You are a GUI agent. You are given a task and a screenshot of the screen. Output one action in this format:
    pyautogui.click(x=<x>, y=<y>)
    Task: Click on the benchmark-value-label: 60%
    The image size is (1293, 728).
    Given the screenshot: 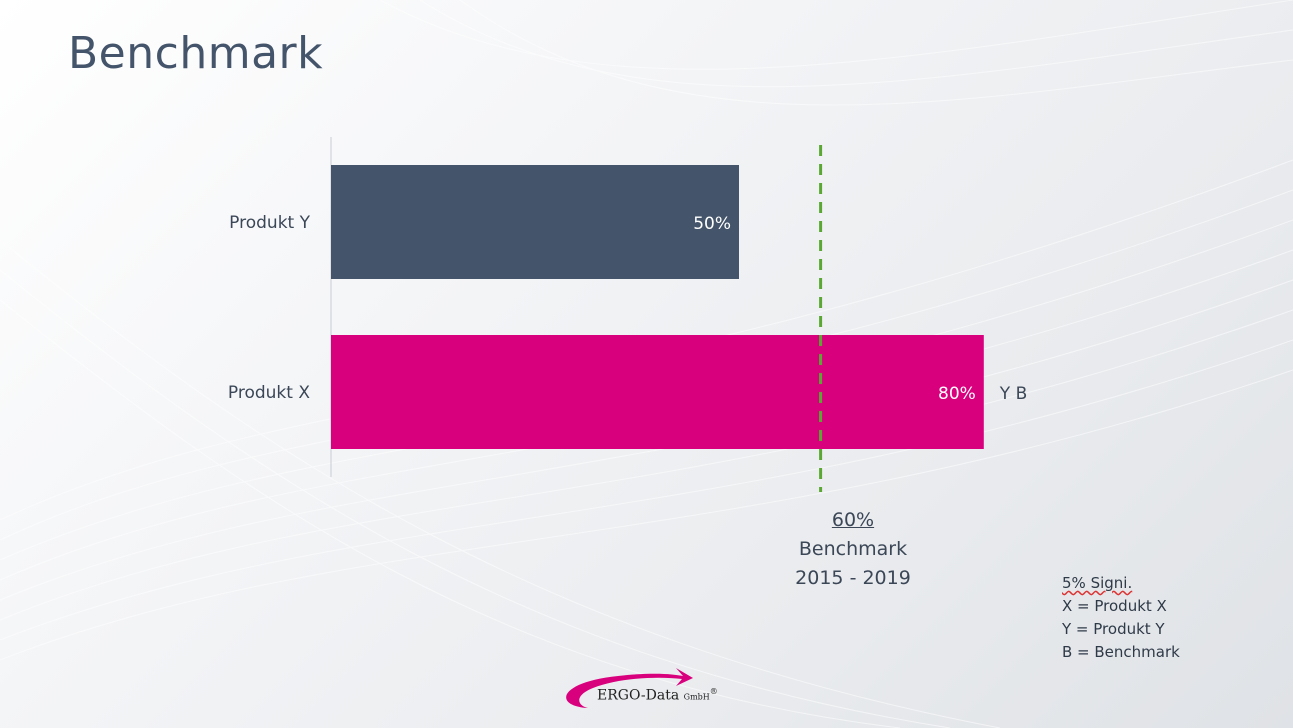 What is the action you would take?
    pyautogui.click(x=853, y=520)
    